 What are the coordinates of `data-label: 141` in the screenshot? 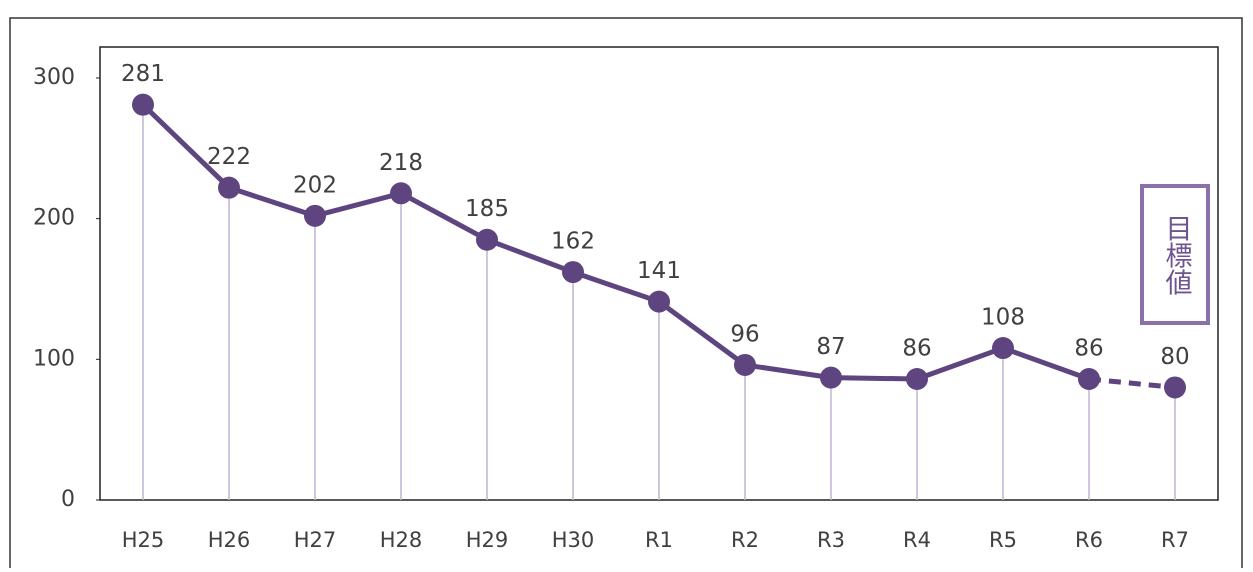 It's located at (659, 271).